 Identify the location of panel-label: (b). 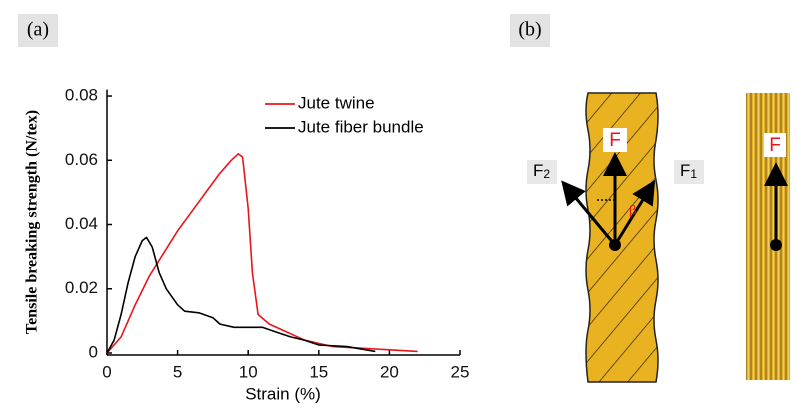
(529, 30).